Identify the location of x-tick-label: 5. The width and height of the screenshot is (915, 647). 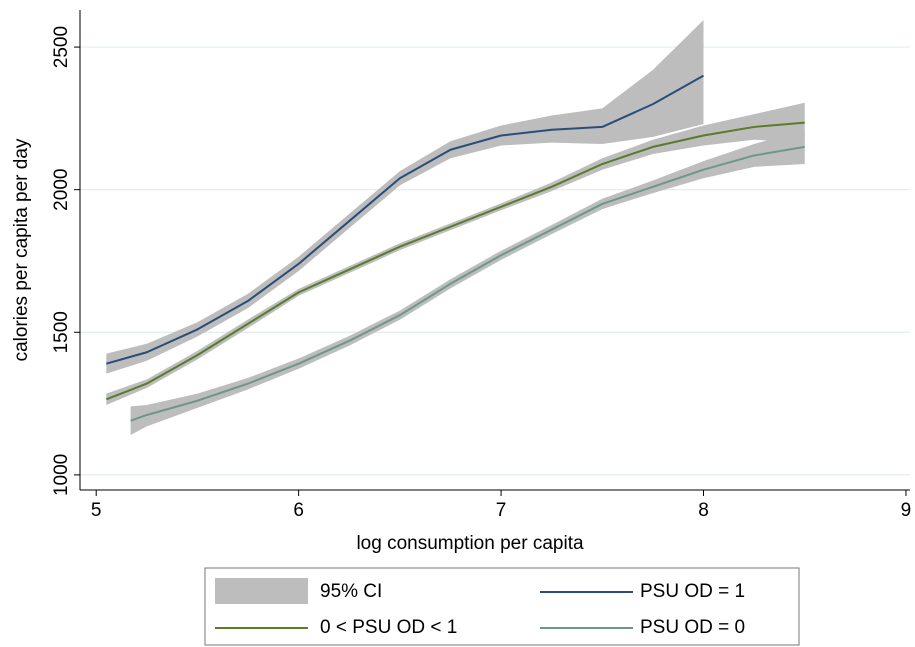
(96, 510).